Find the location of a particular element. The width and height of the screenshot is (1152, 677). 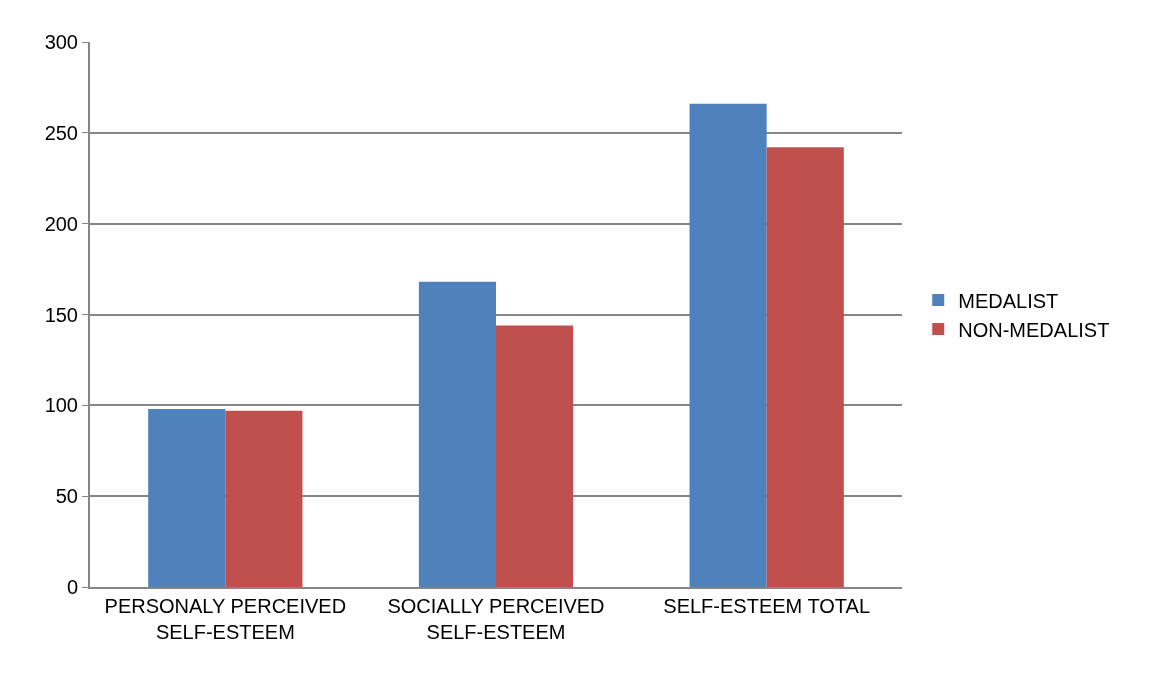

legend-label: MEDALIST is located at coordinates (1008, 300).